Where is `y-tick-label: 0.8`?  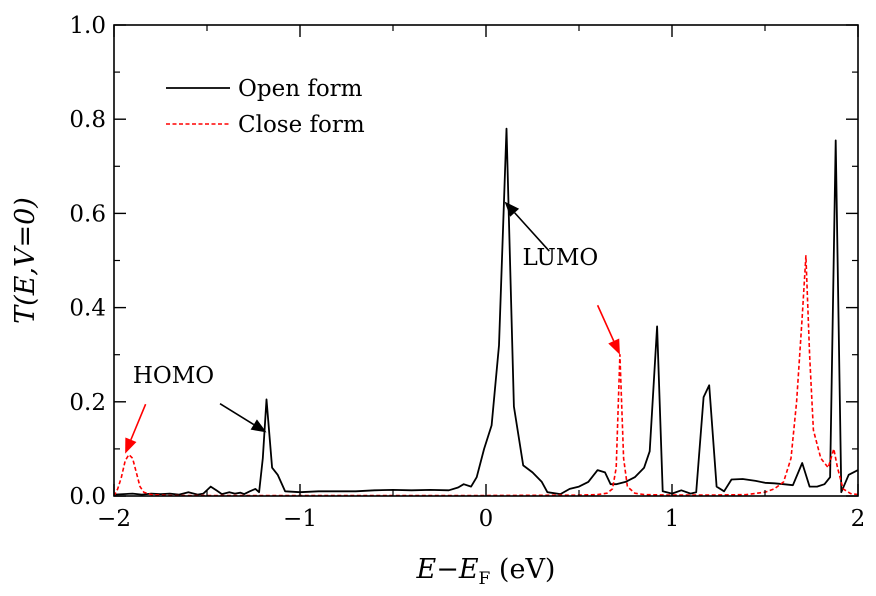 y-tick-label: 0.8 is located at coordinates (87, 120).